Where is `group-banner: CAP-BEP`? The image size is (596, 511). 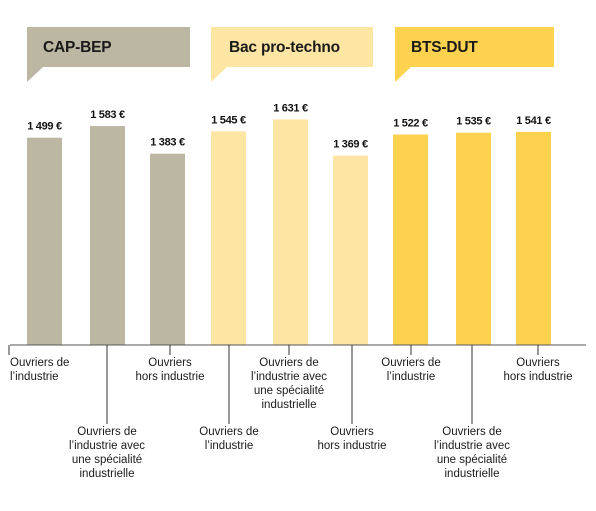
group-banner: CAP-BEP is located at coordinates (108, 54).